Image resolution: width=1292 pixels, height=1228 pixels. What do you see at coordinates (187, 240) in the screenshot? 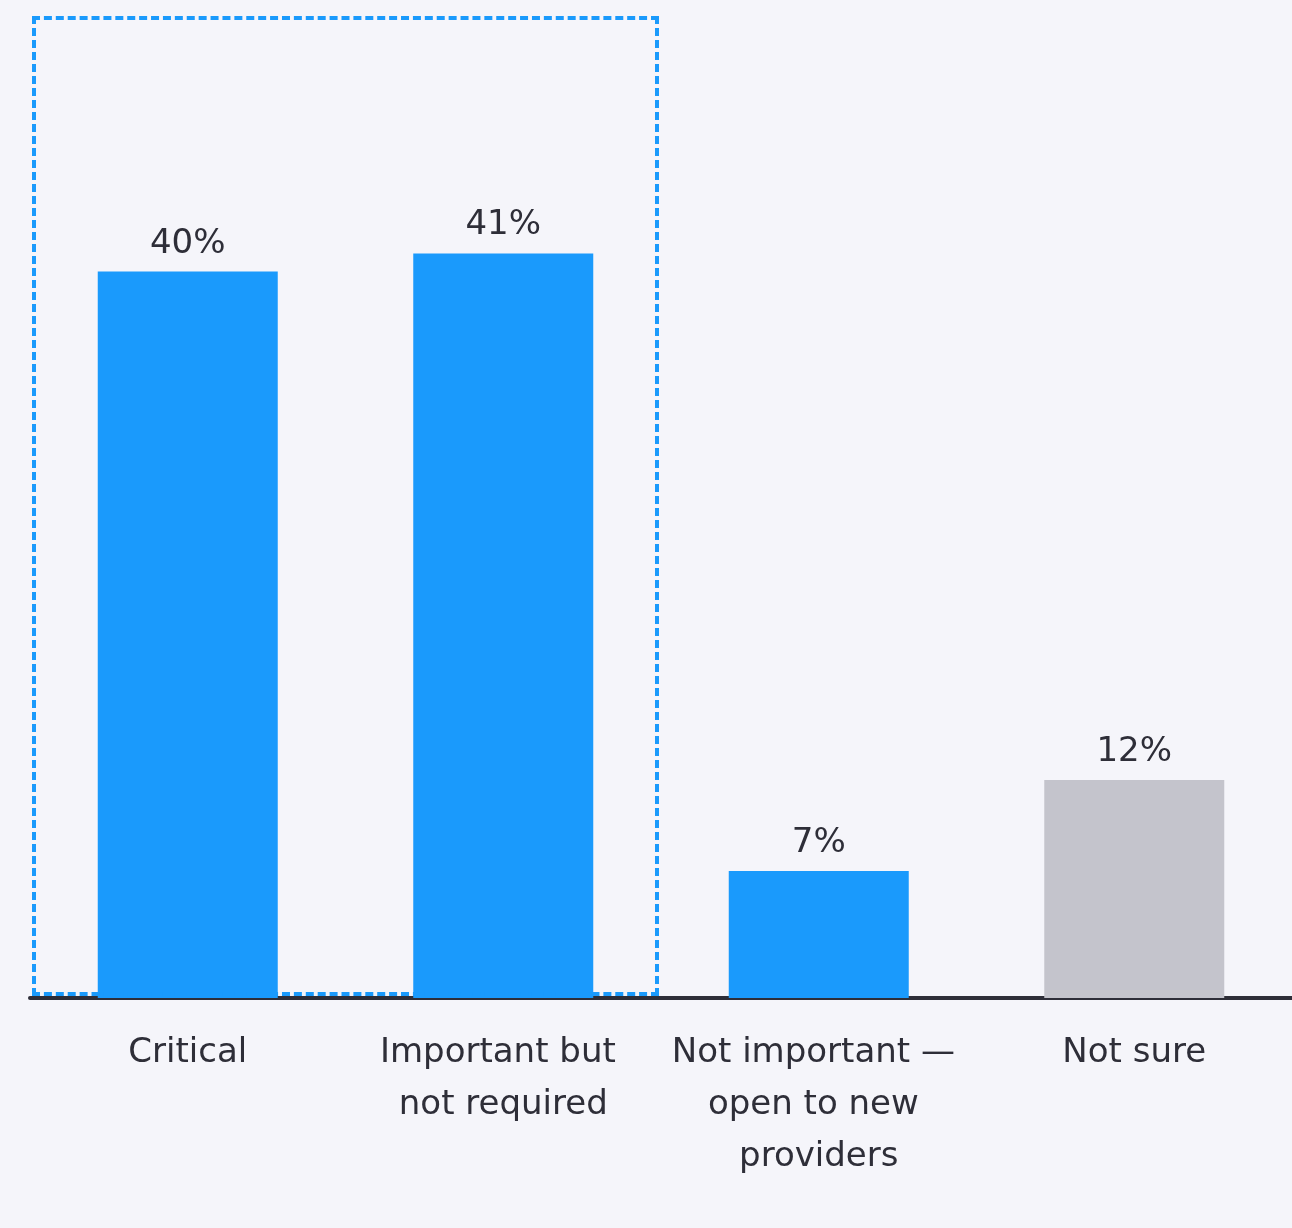
I see `data-label: 40%` at bounding box center [187, 240].